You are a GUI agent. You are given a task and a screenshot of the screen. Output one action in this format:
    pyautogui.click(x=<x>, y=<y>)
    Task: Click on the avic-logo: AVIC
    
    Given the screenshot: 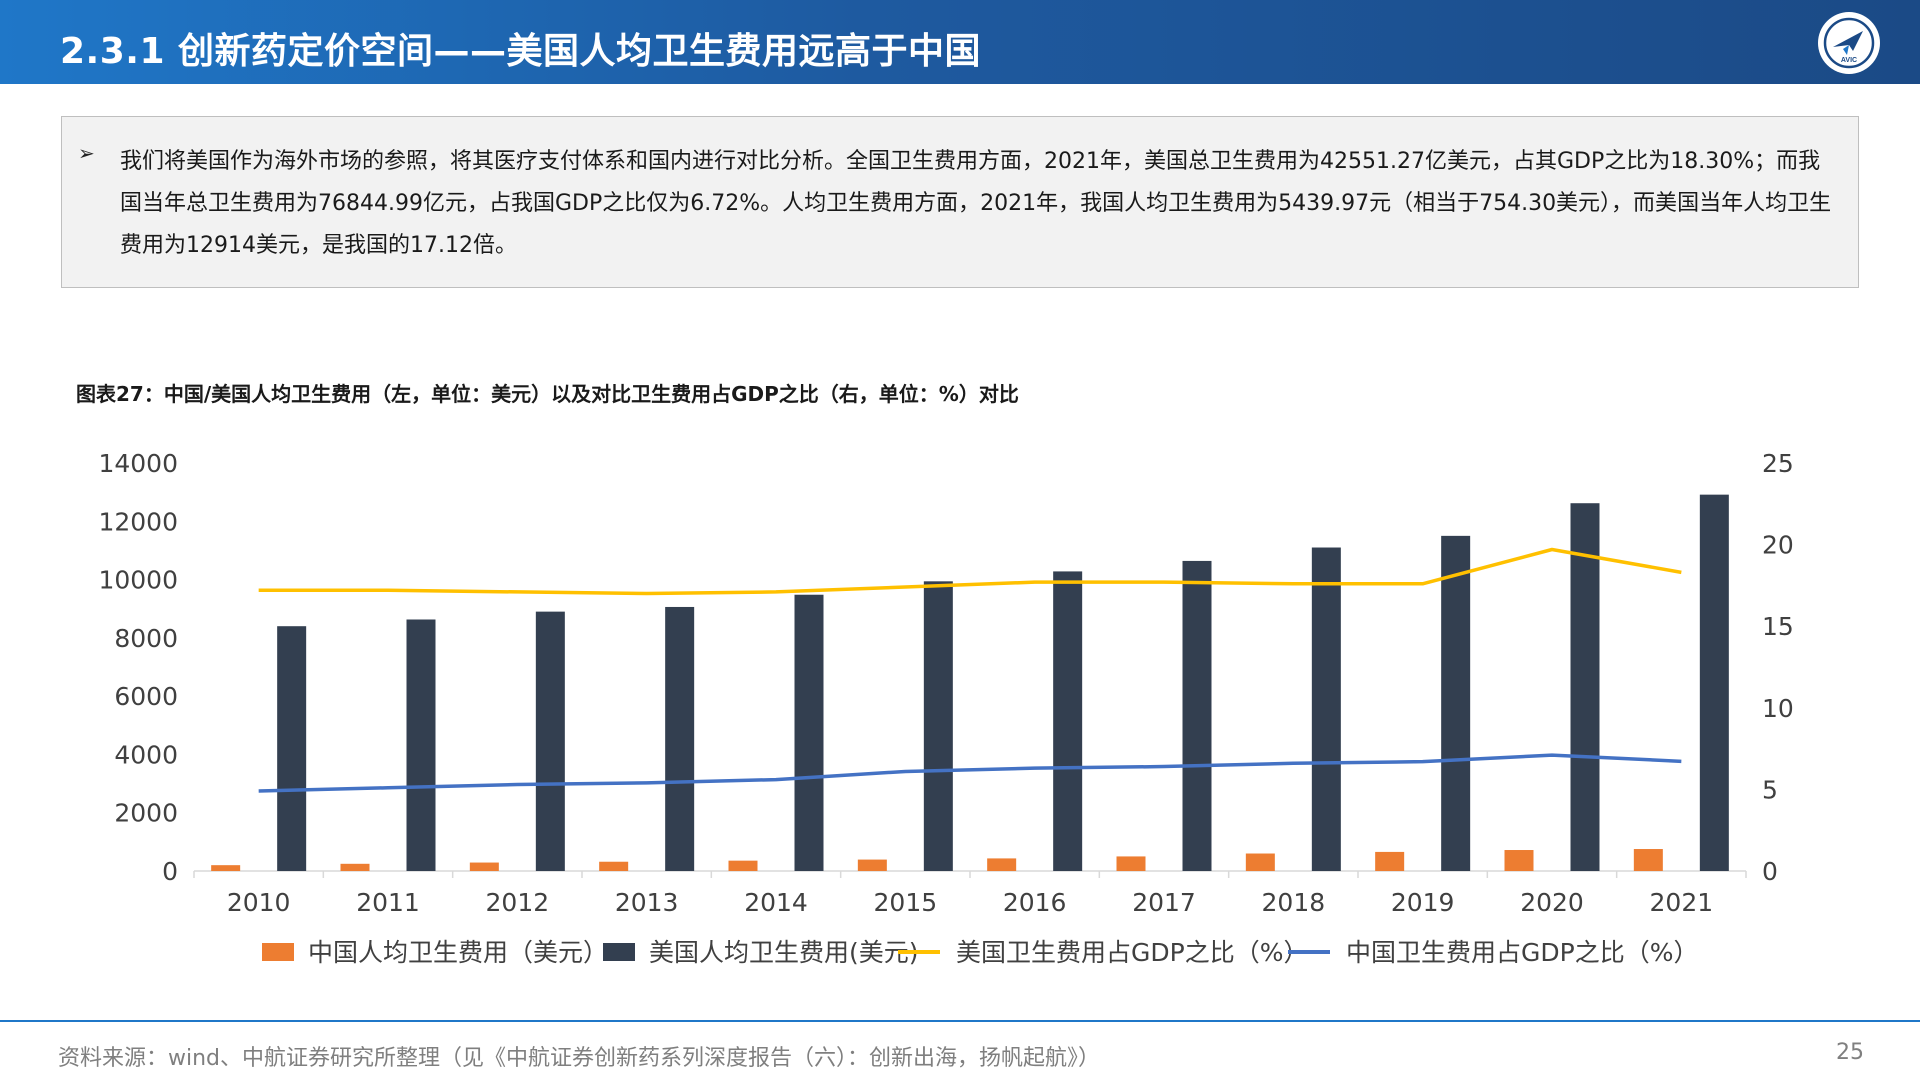 What is the action you would take?
    pyautogui.click(x=1849, y=43)
    